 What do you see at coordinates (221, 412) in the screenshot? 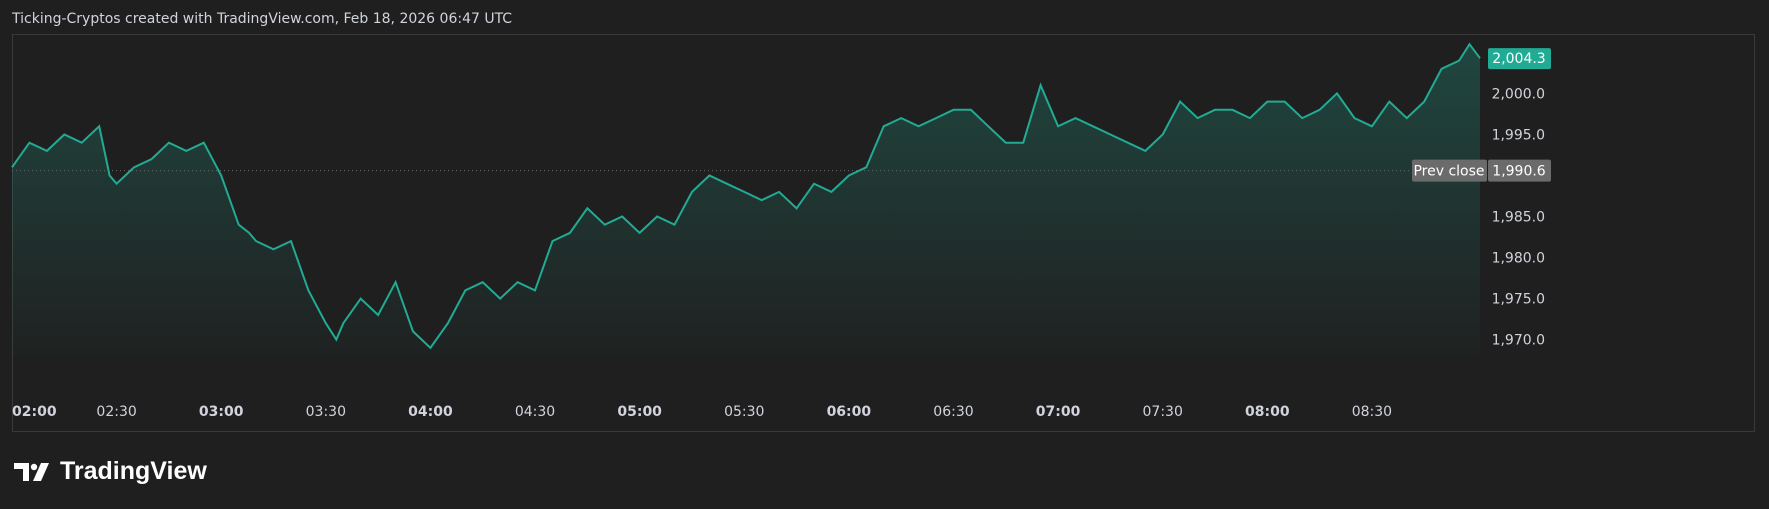
I see `x-tick-label: 03:00` at bounding box center [221, 412].